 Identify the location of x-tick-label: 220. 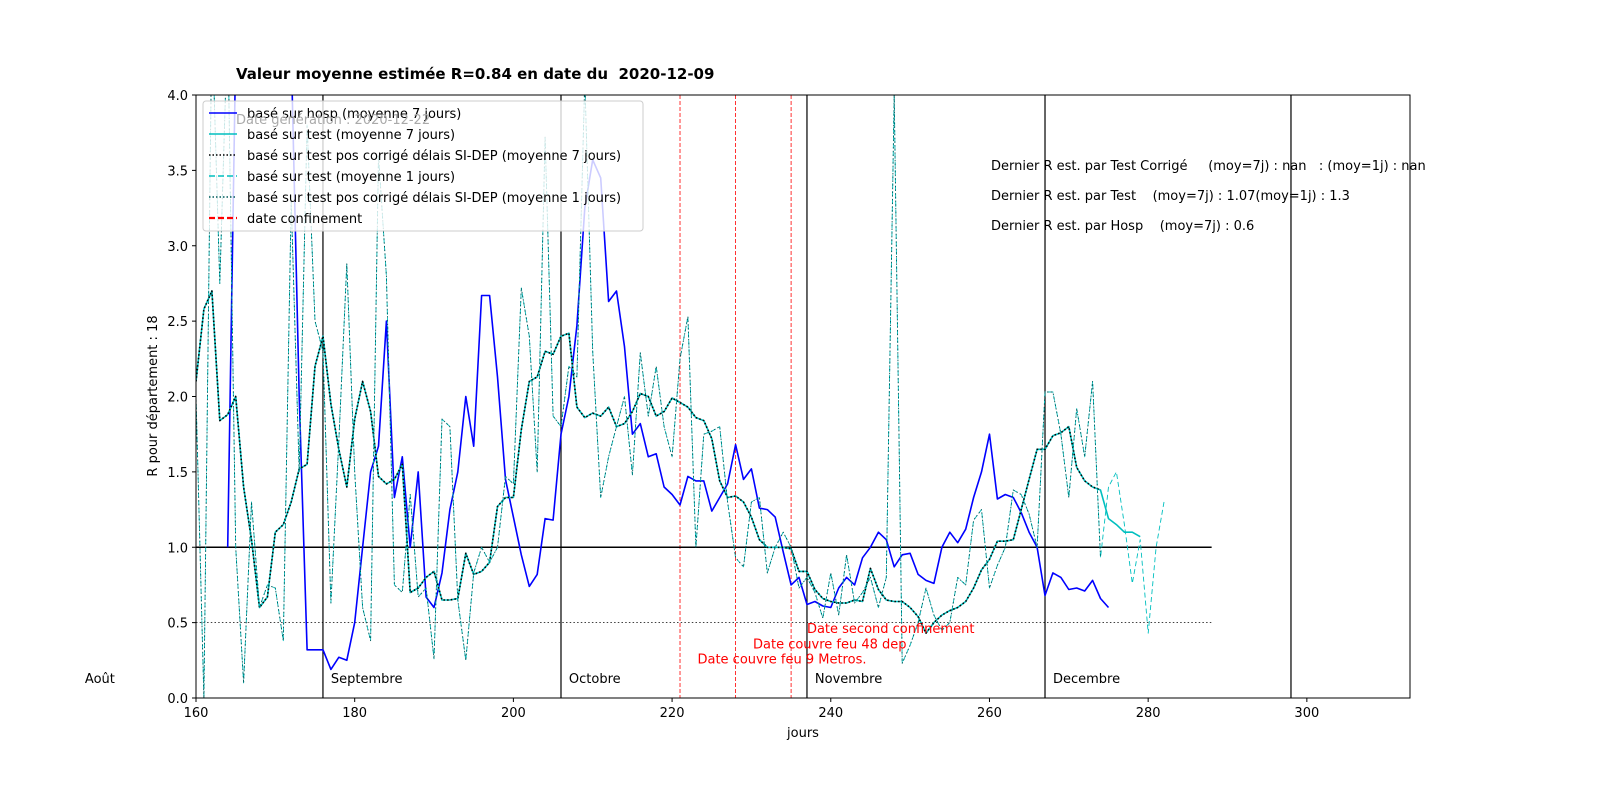
(672, 713).